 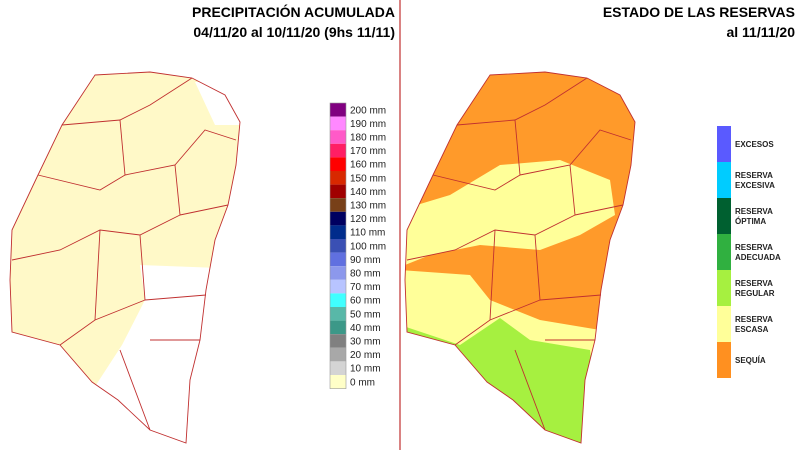 What do you see at coordinates (367, 233) in the screenshot?
I see `legend-label: 110 mm` at bounding box center [367, 233].